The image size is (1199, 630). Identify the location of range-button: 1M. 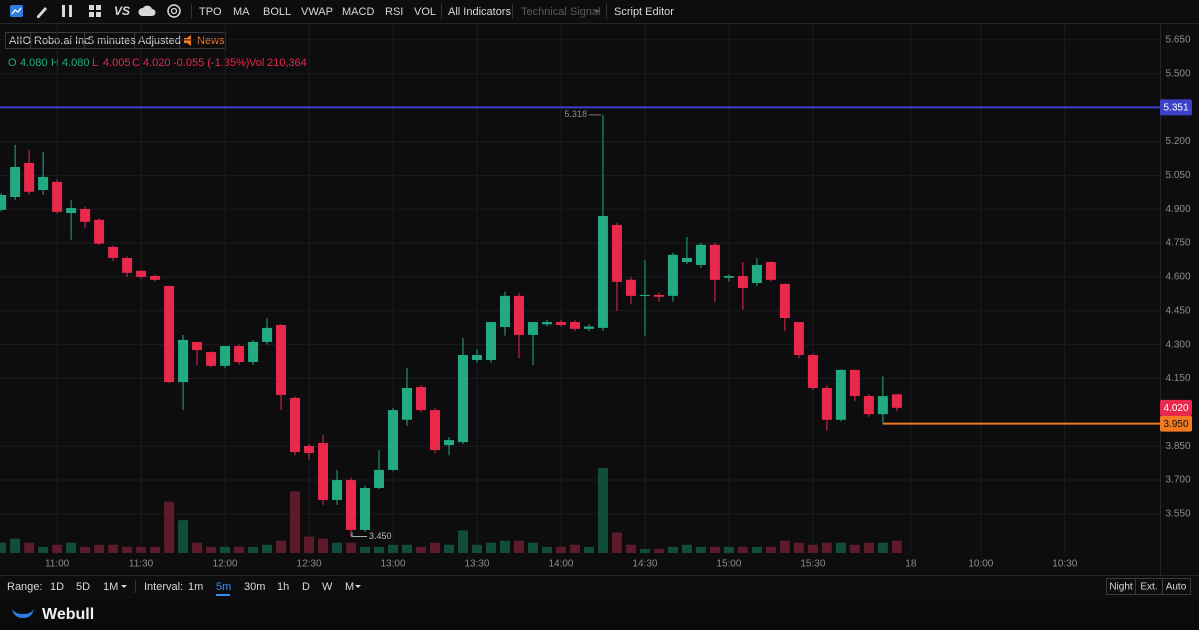
(110, 587).